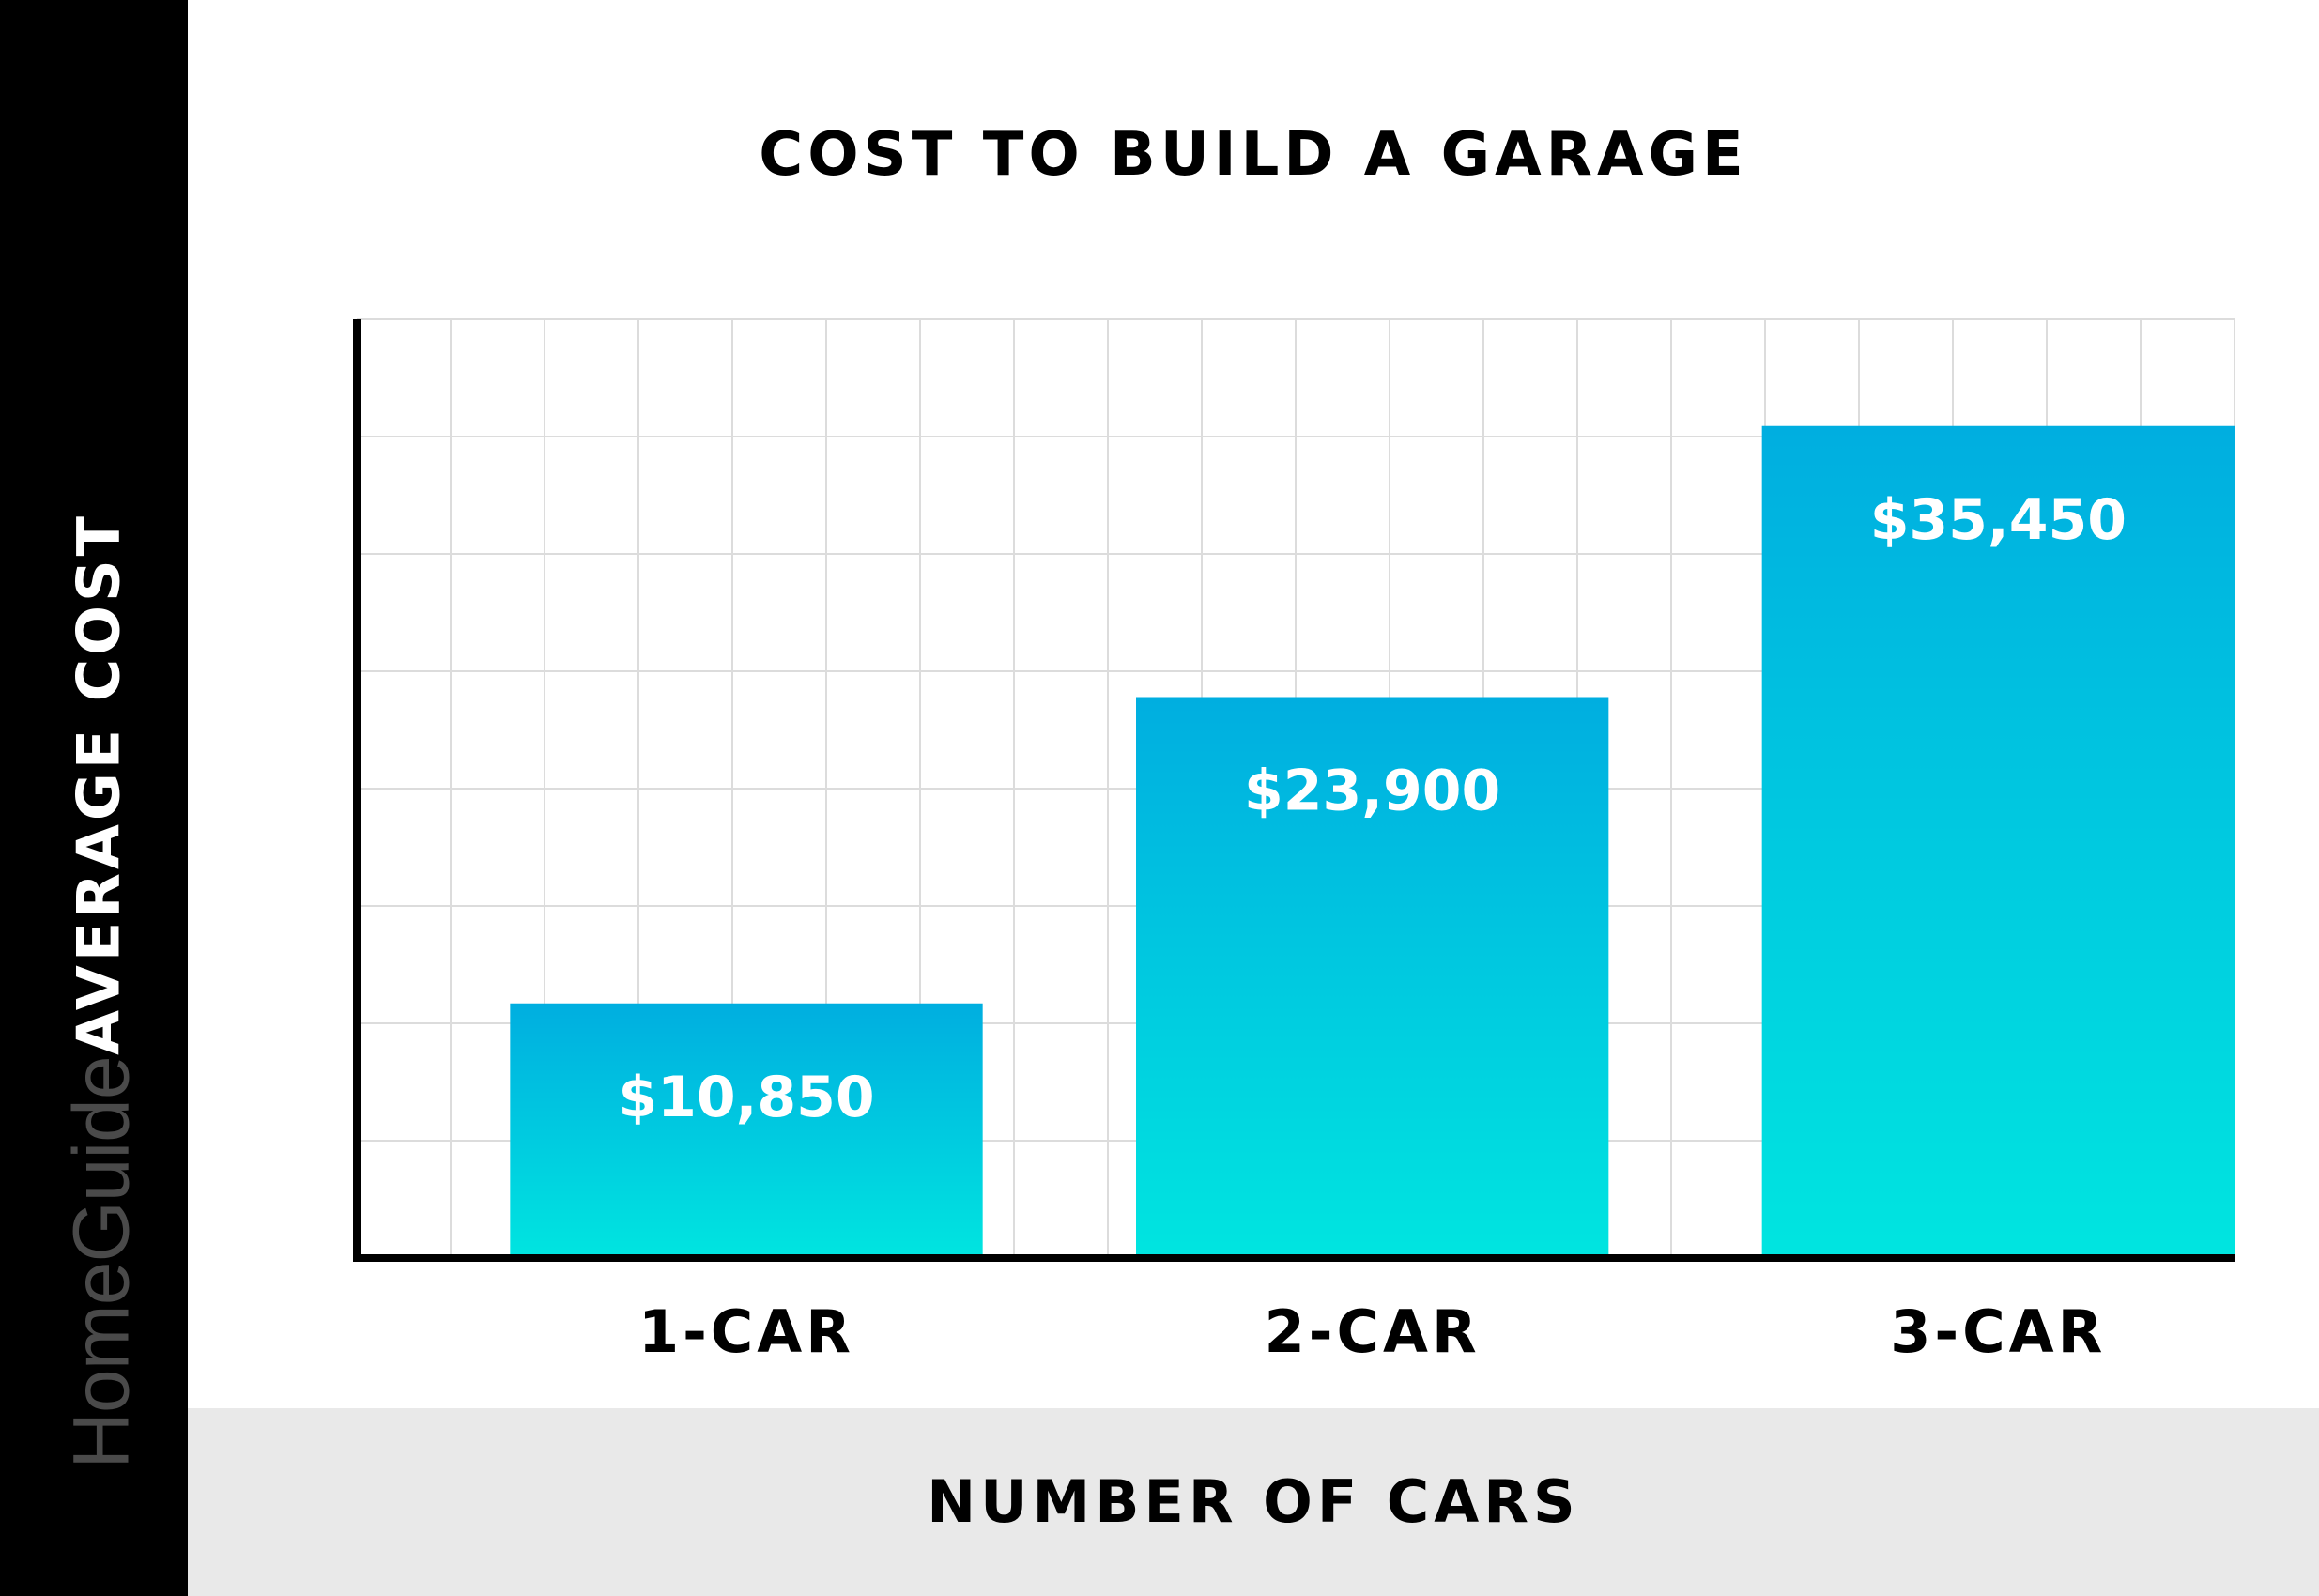  What do you see at coordinates (1253, 155) in the screenshot?
I see `chart-title: COST TO BUILD A GARAGE` at bounding box center [1253, 155].